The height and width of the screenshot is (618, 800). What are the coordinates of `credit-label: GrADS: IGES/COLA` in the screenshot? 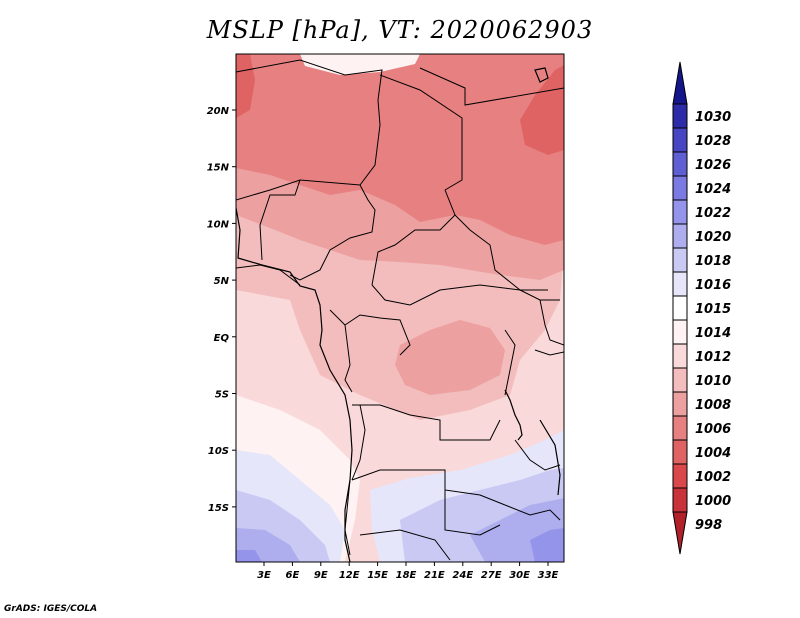 It's located at (51, 609).